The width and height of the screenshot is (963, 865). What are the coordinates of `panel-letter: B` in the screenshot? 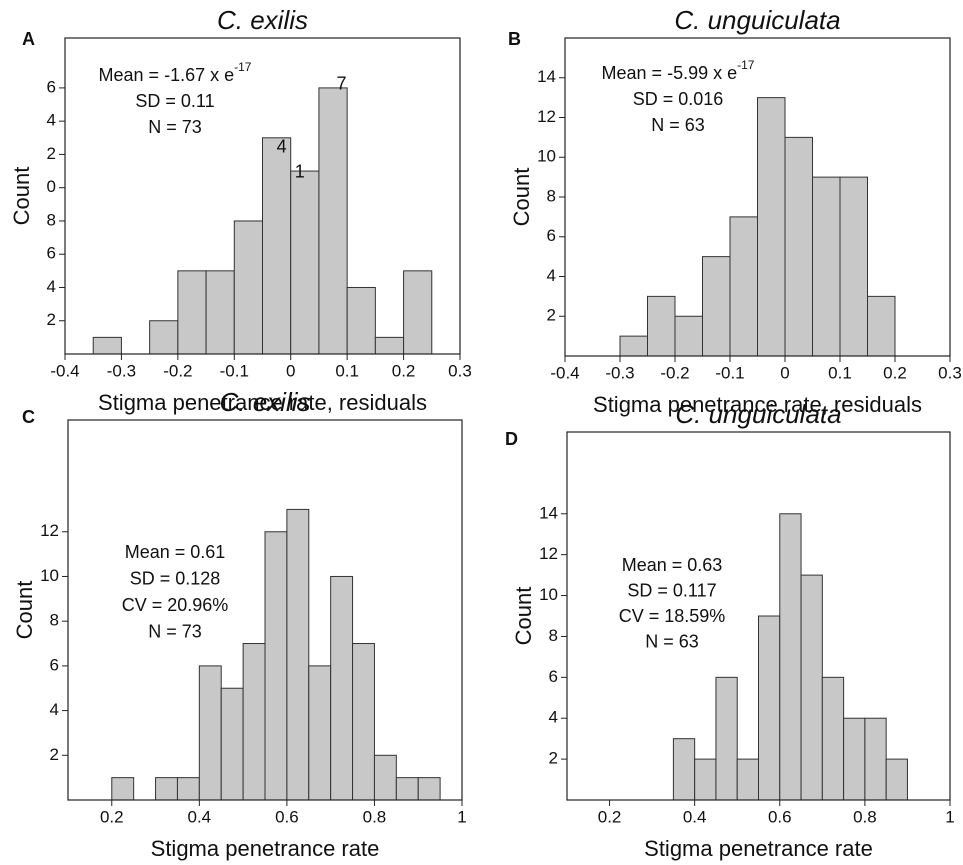 It's located at (514, 39).